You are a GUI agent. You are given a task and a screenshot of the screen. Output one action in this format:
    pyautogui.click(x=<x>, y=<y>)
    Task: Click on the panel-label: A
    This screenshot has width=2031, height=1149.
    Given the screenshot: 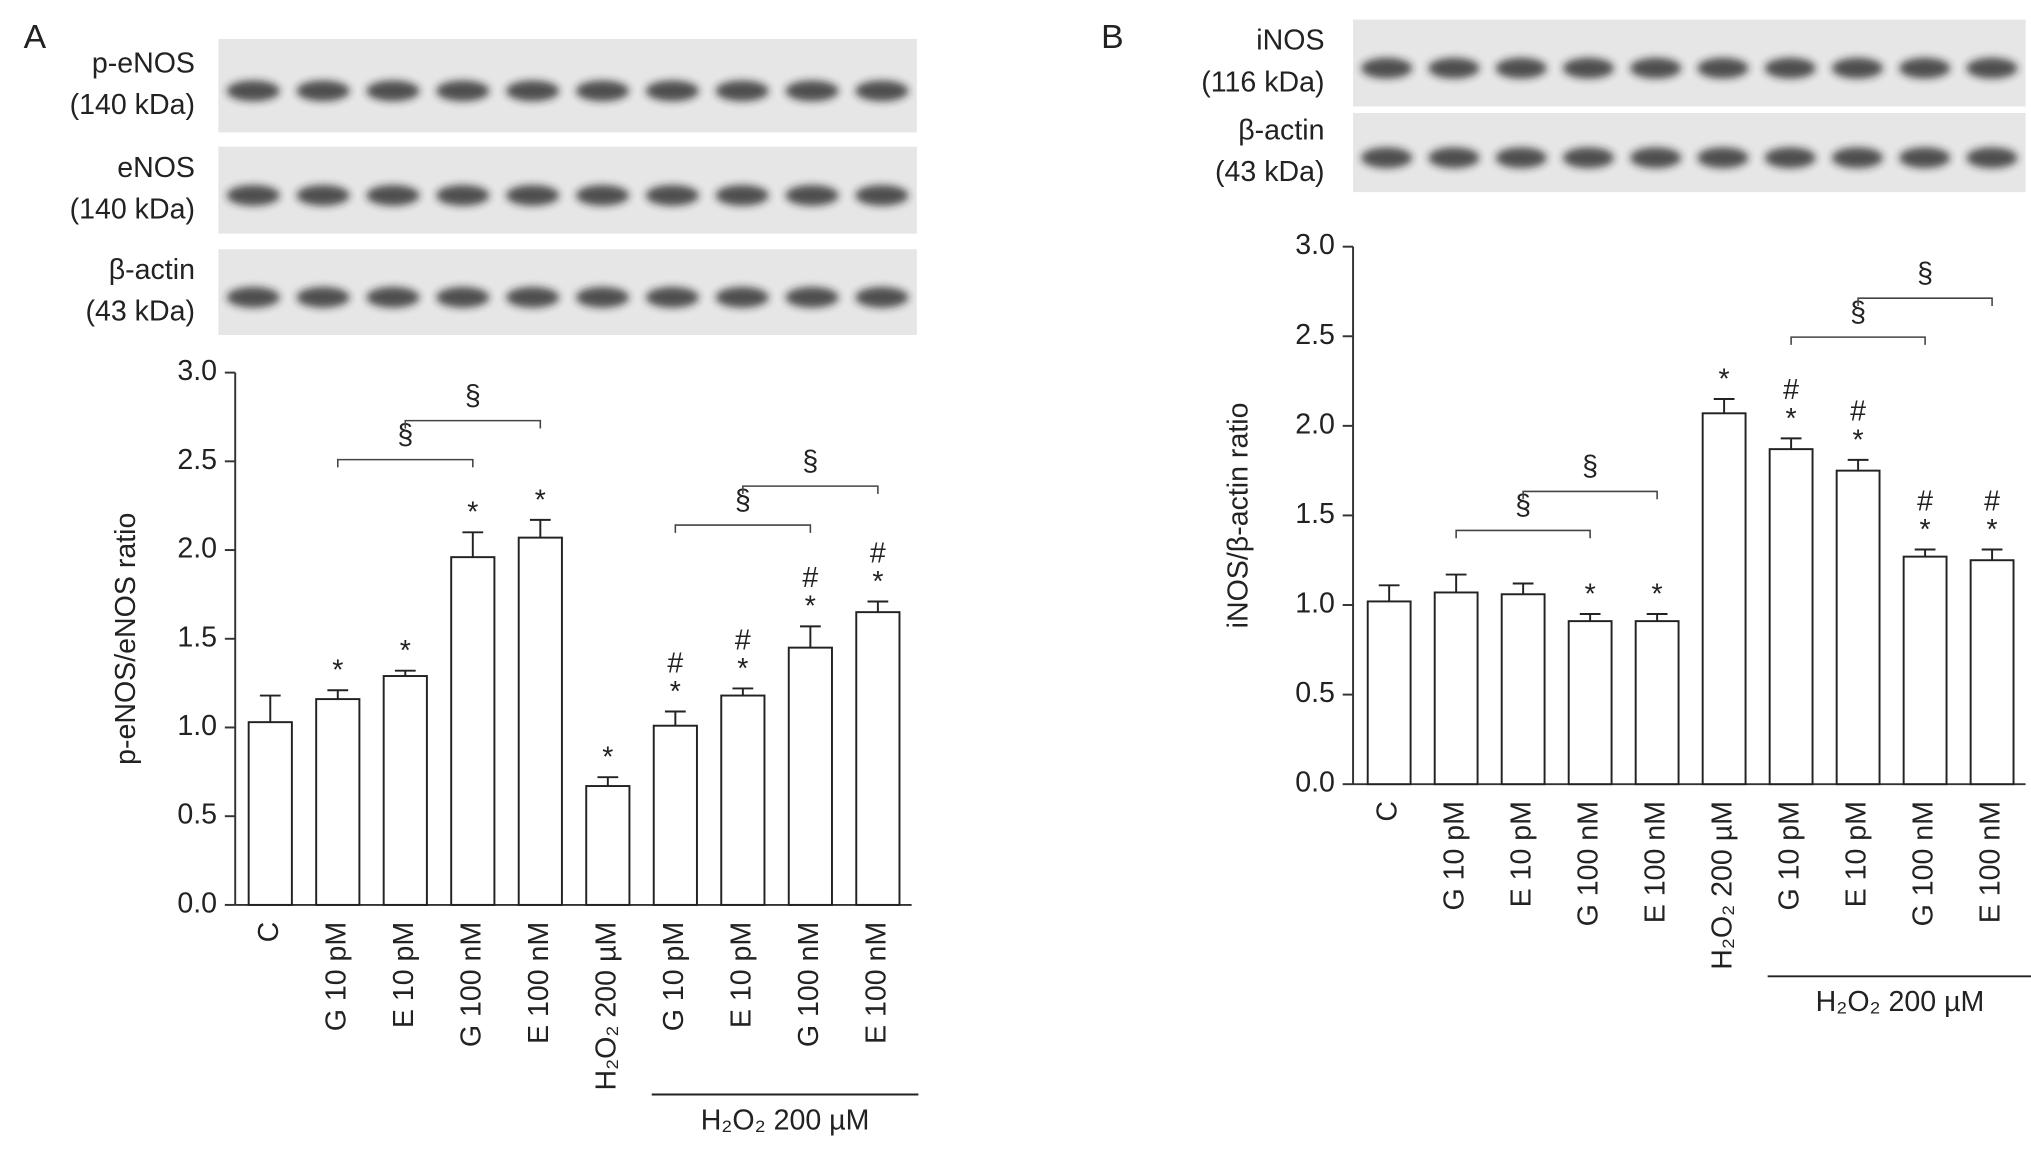 What is the action you would take?
    pyautogui.click(x=35, y=37)
    